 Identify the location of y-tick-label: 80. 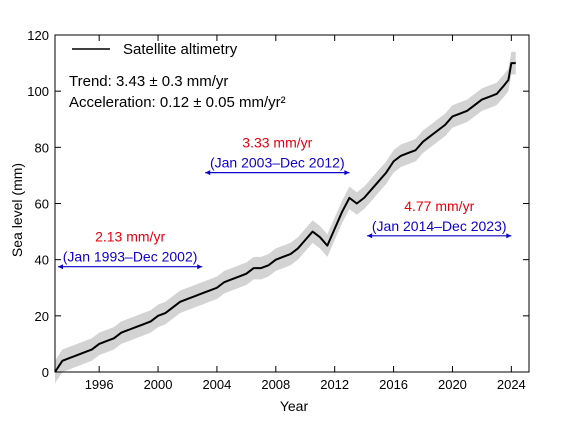
(42, 147).